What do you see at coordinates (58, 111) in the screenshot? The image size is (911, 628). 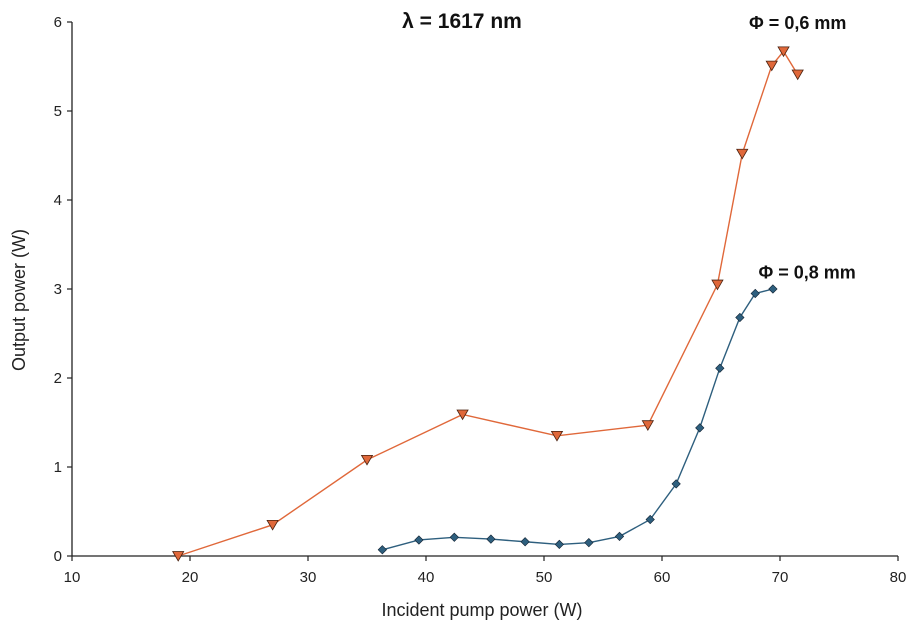 I see `y-tick-label: 5` at bounding box center [58, 111].